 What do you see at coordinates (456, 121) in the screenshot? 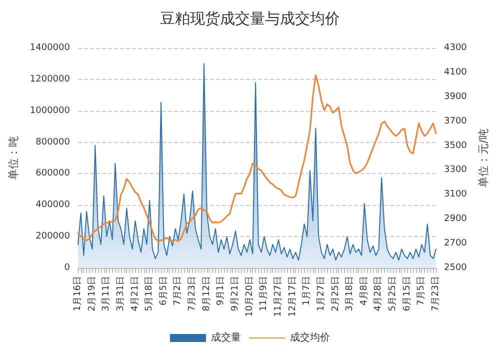
I see `y2-tick-label: 3700` at bounding box center [456, 121].